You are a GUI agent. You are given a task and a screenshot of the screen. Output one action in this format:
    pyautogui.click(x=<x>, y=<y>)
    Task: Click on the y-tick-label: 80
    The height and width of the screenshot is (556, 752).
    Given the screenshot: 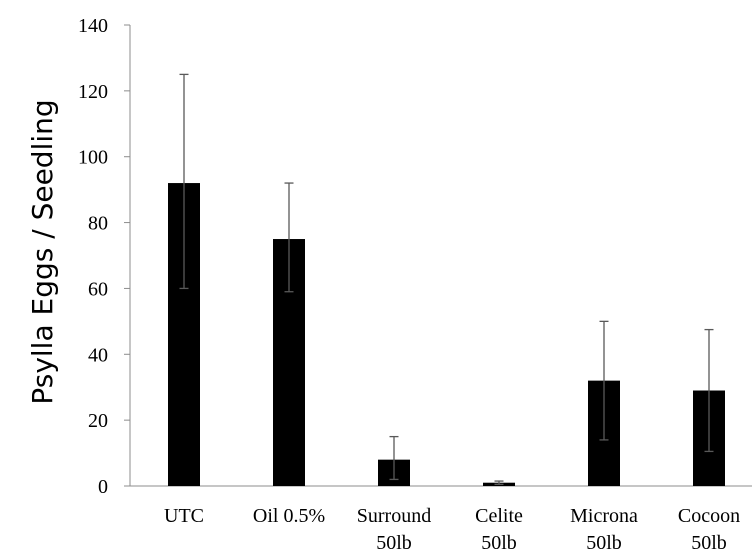 What is the action you would take?
    pyautogui.click(x=98, y=224)
    